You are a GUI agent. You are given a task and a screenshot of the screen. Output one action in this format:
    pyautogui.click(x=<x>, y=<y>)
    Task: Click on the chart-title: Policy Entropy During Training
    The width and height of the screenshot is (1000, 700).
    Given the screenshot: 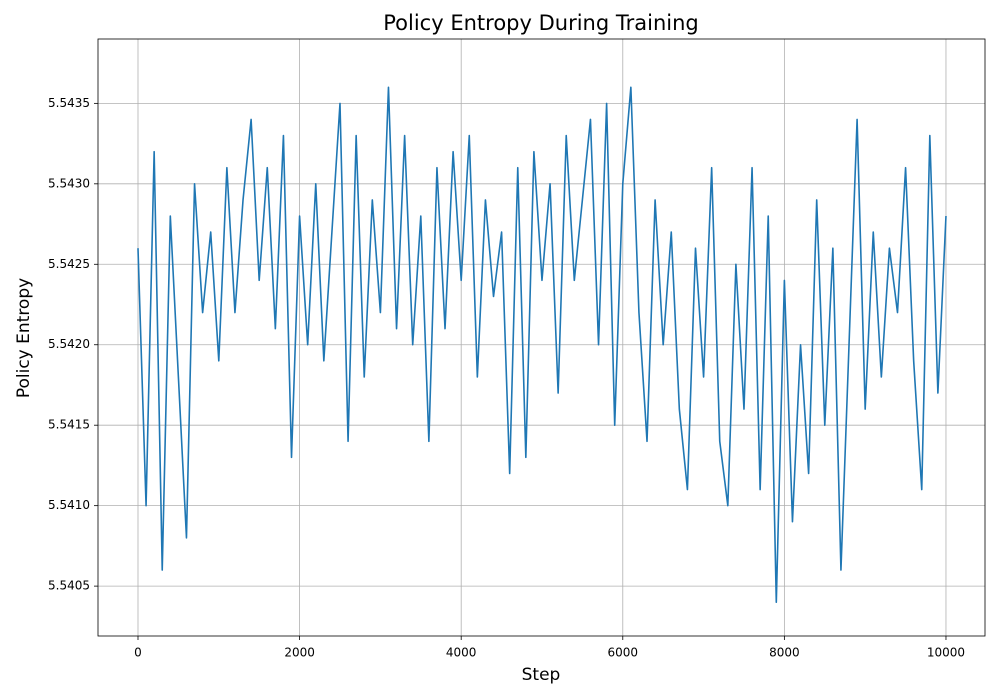 What is the action you would take?
    pyautogui.click(x=540, y=23)
    